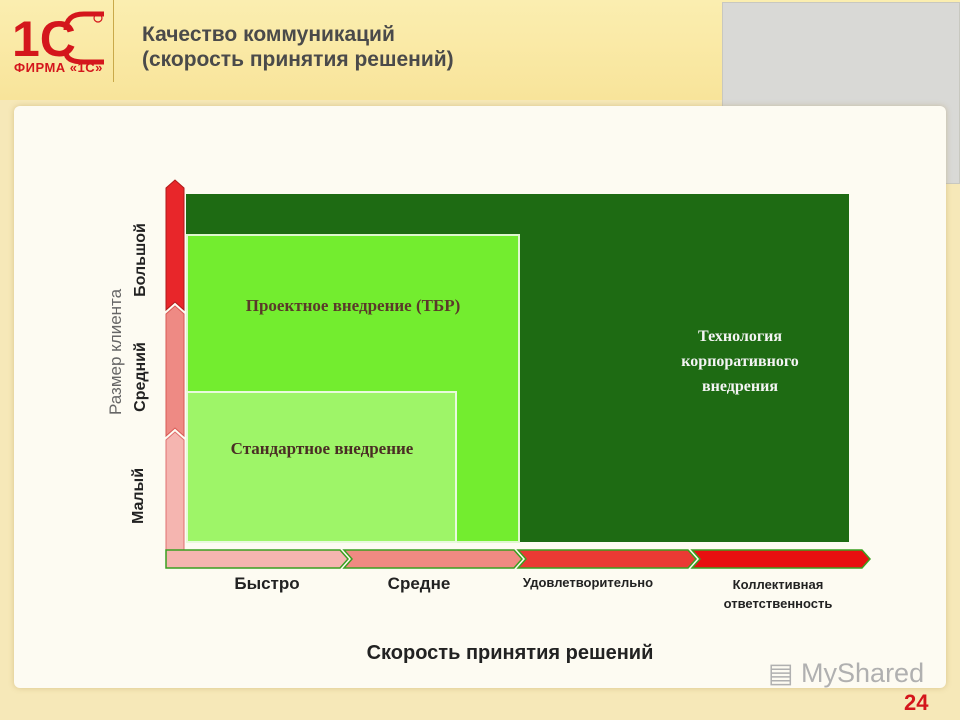  What do you see at coordinates (740, 386) in the screenshot?
I see `label-technology-line: внедрения` at bounding box center [740, 386].